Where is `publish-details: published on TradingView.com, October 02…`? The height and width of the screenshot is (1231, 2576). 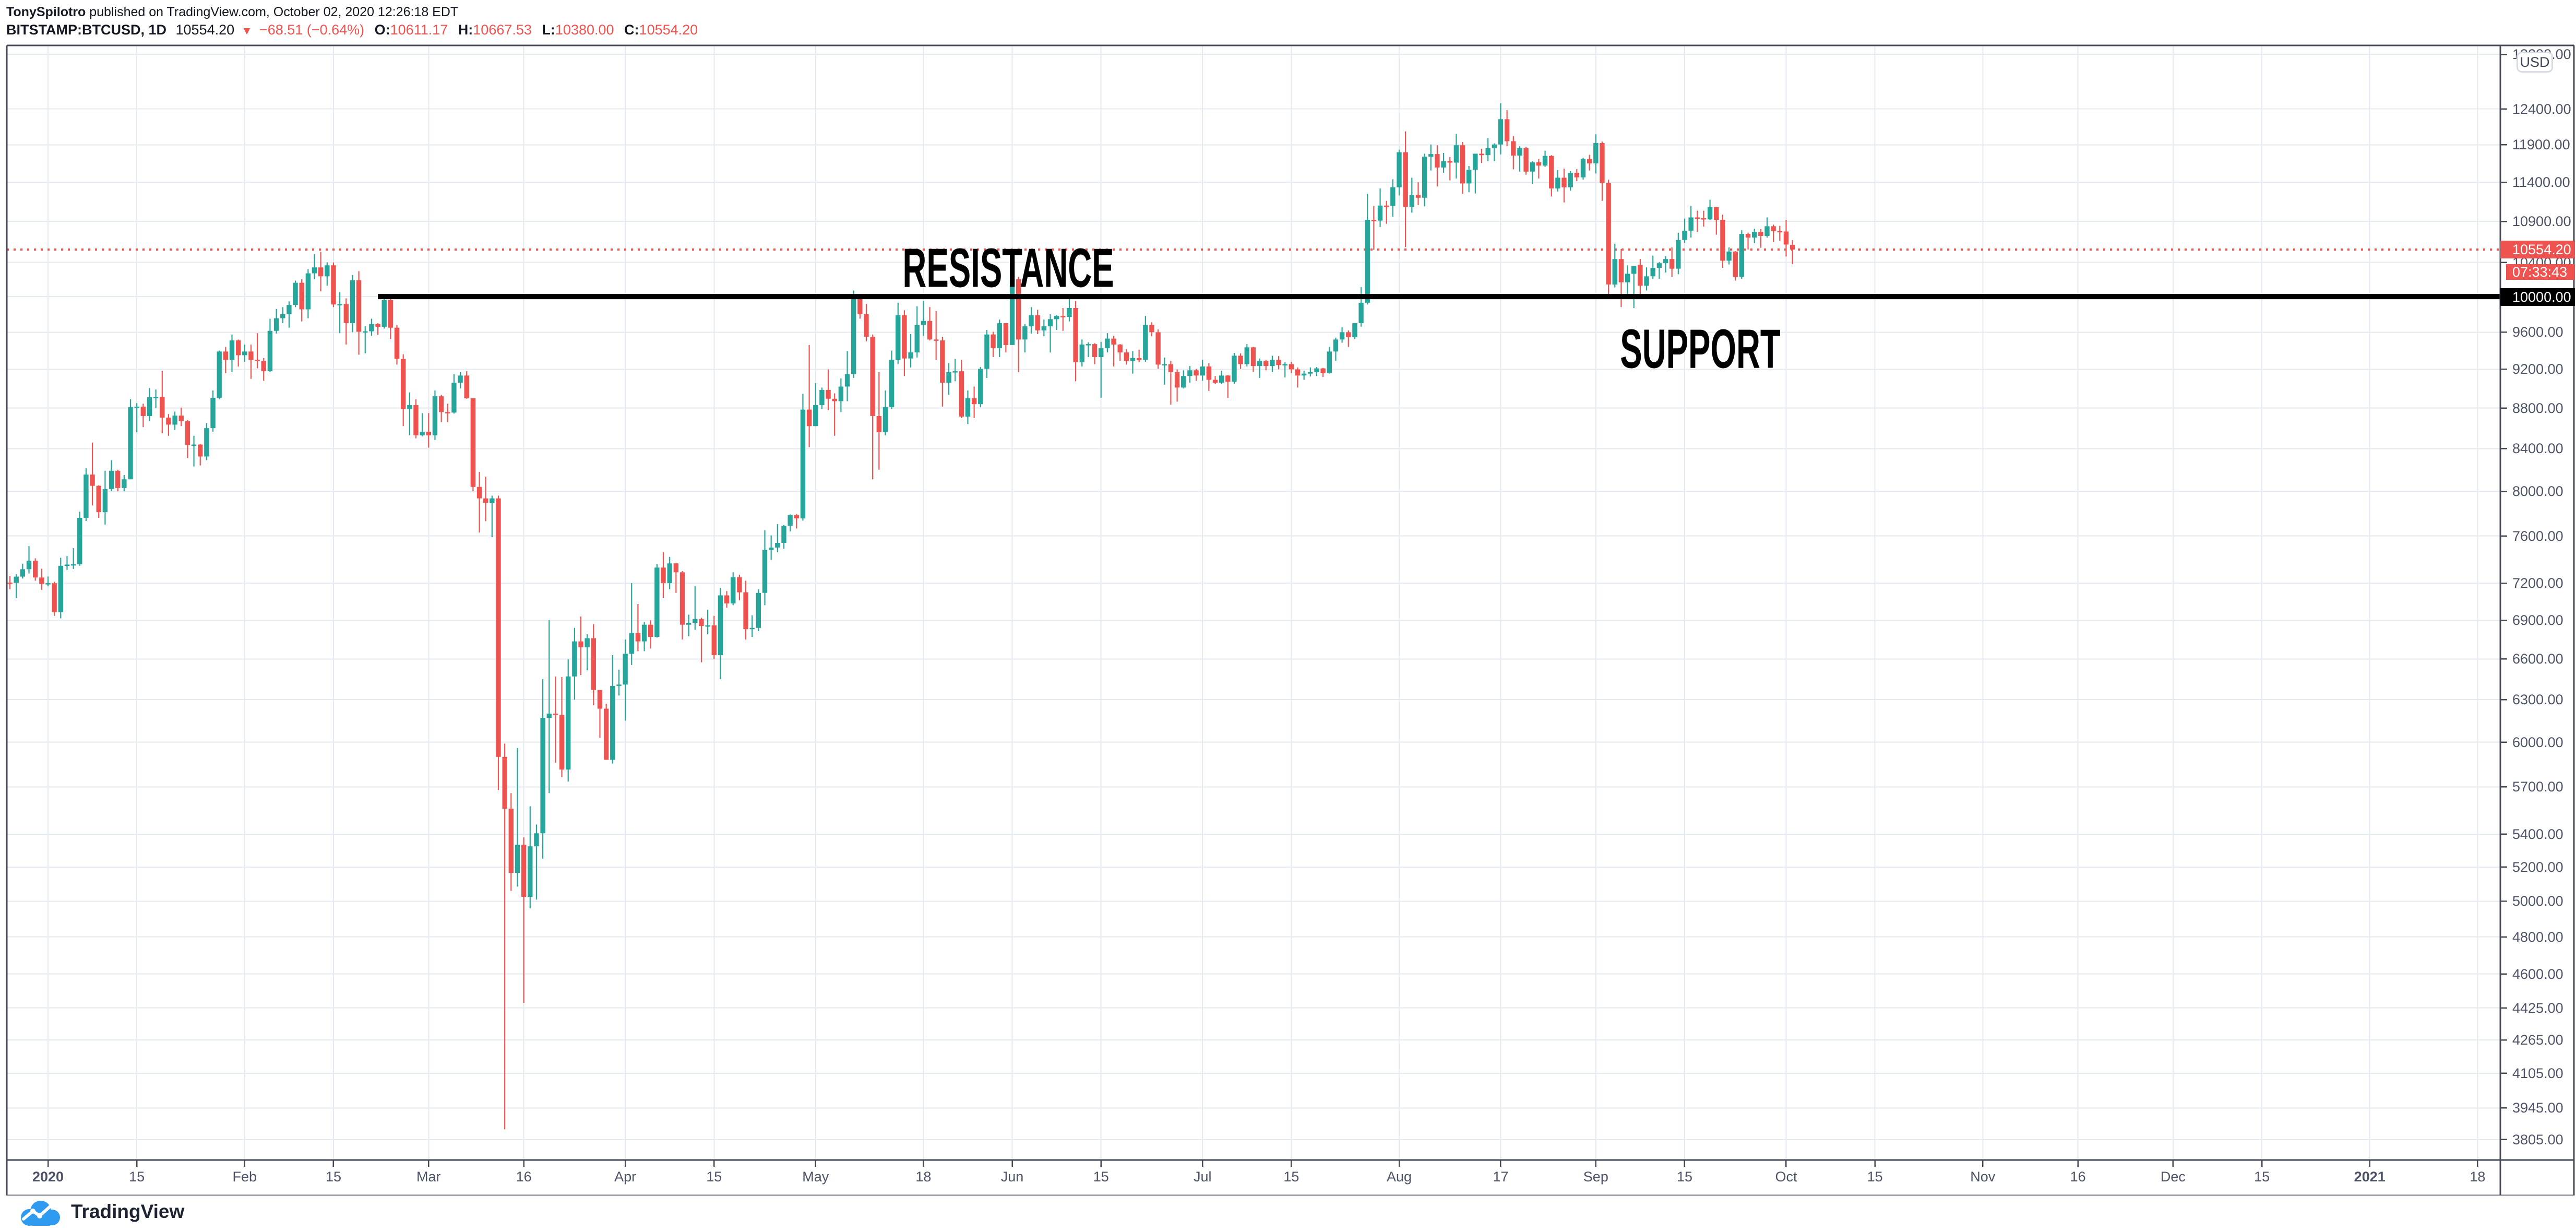 publish-details: published on TradingView.com, October 02… is located at coordinates (272, 12).